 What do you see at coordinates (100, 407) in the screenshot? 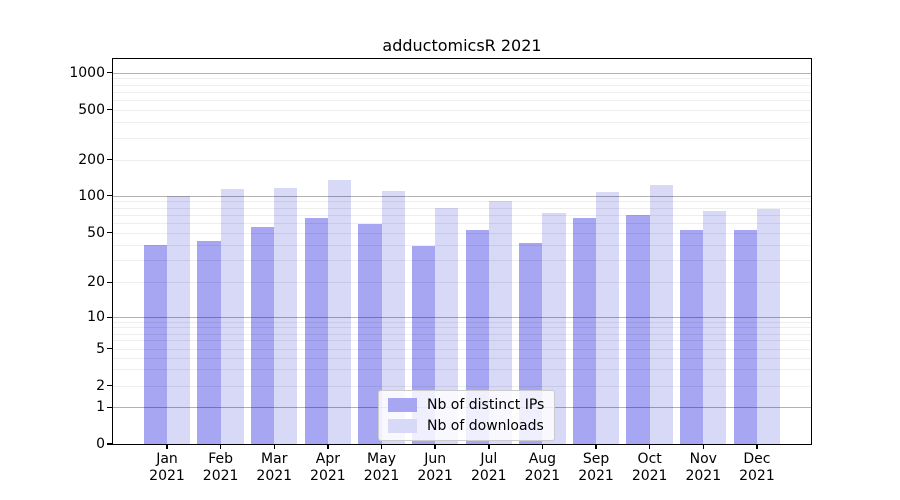
I see `y-tick-label: 1` at bounding box center [100, 407].